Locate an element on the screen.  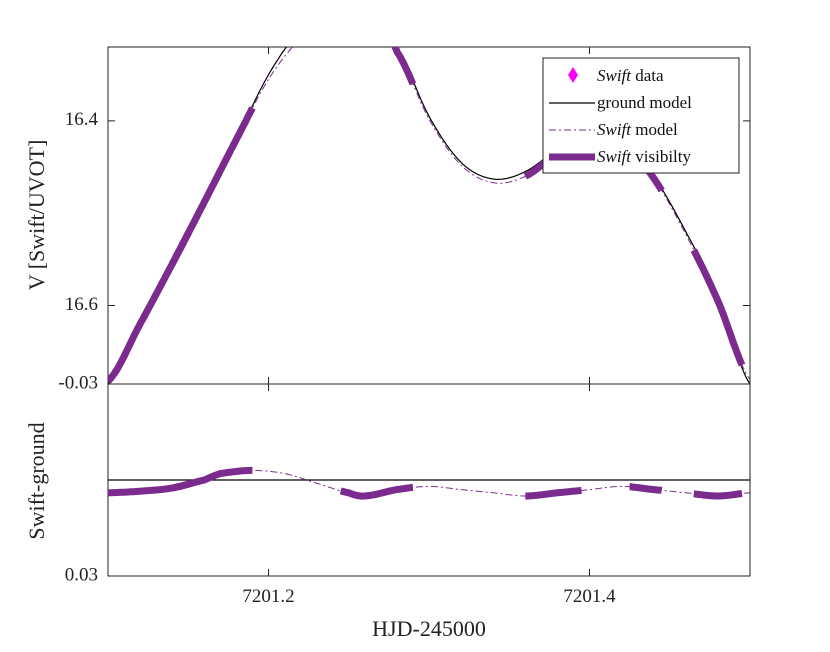
legend-label-swift-data: Swift data is located at coordinates (630, 75).